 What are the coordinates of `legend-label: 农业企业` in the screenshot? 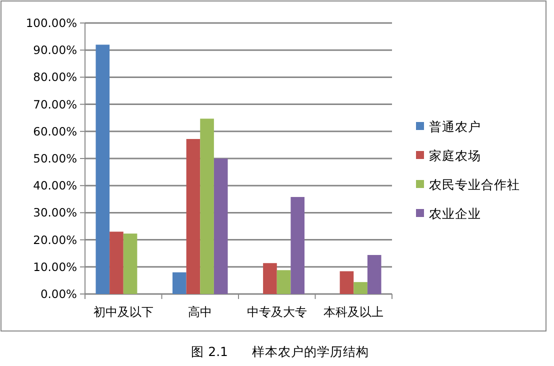 It's located at (455, 213).